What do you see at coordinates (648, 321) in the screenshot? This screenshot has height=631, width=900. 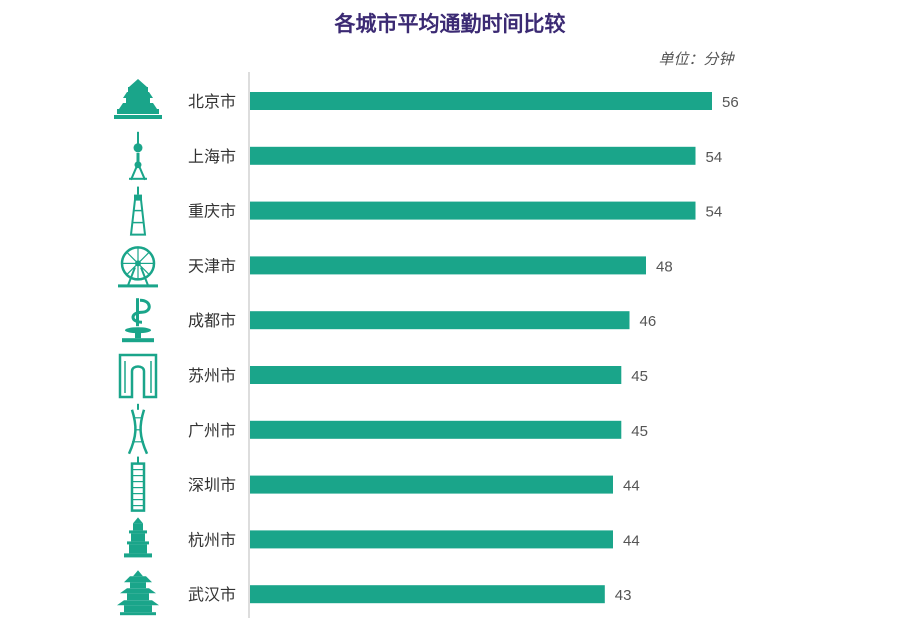 I see `value-label: 46` at bounding box center [648, 321].